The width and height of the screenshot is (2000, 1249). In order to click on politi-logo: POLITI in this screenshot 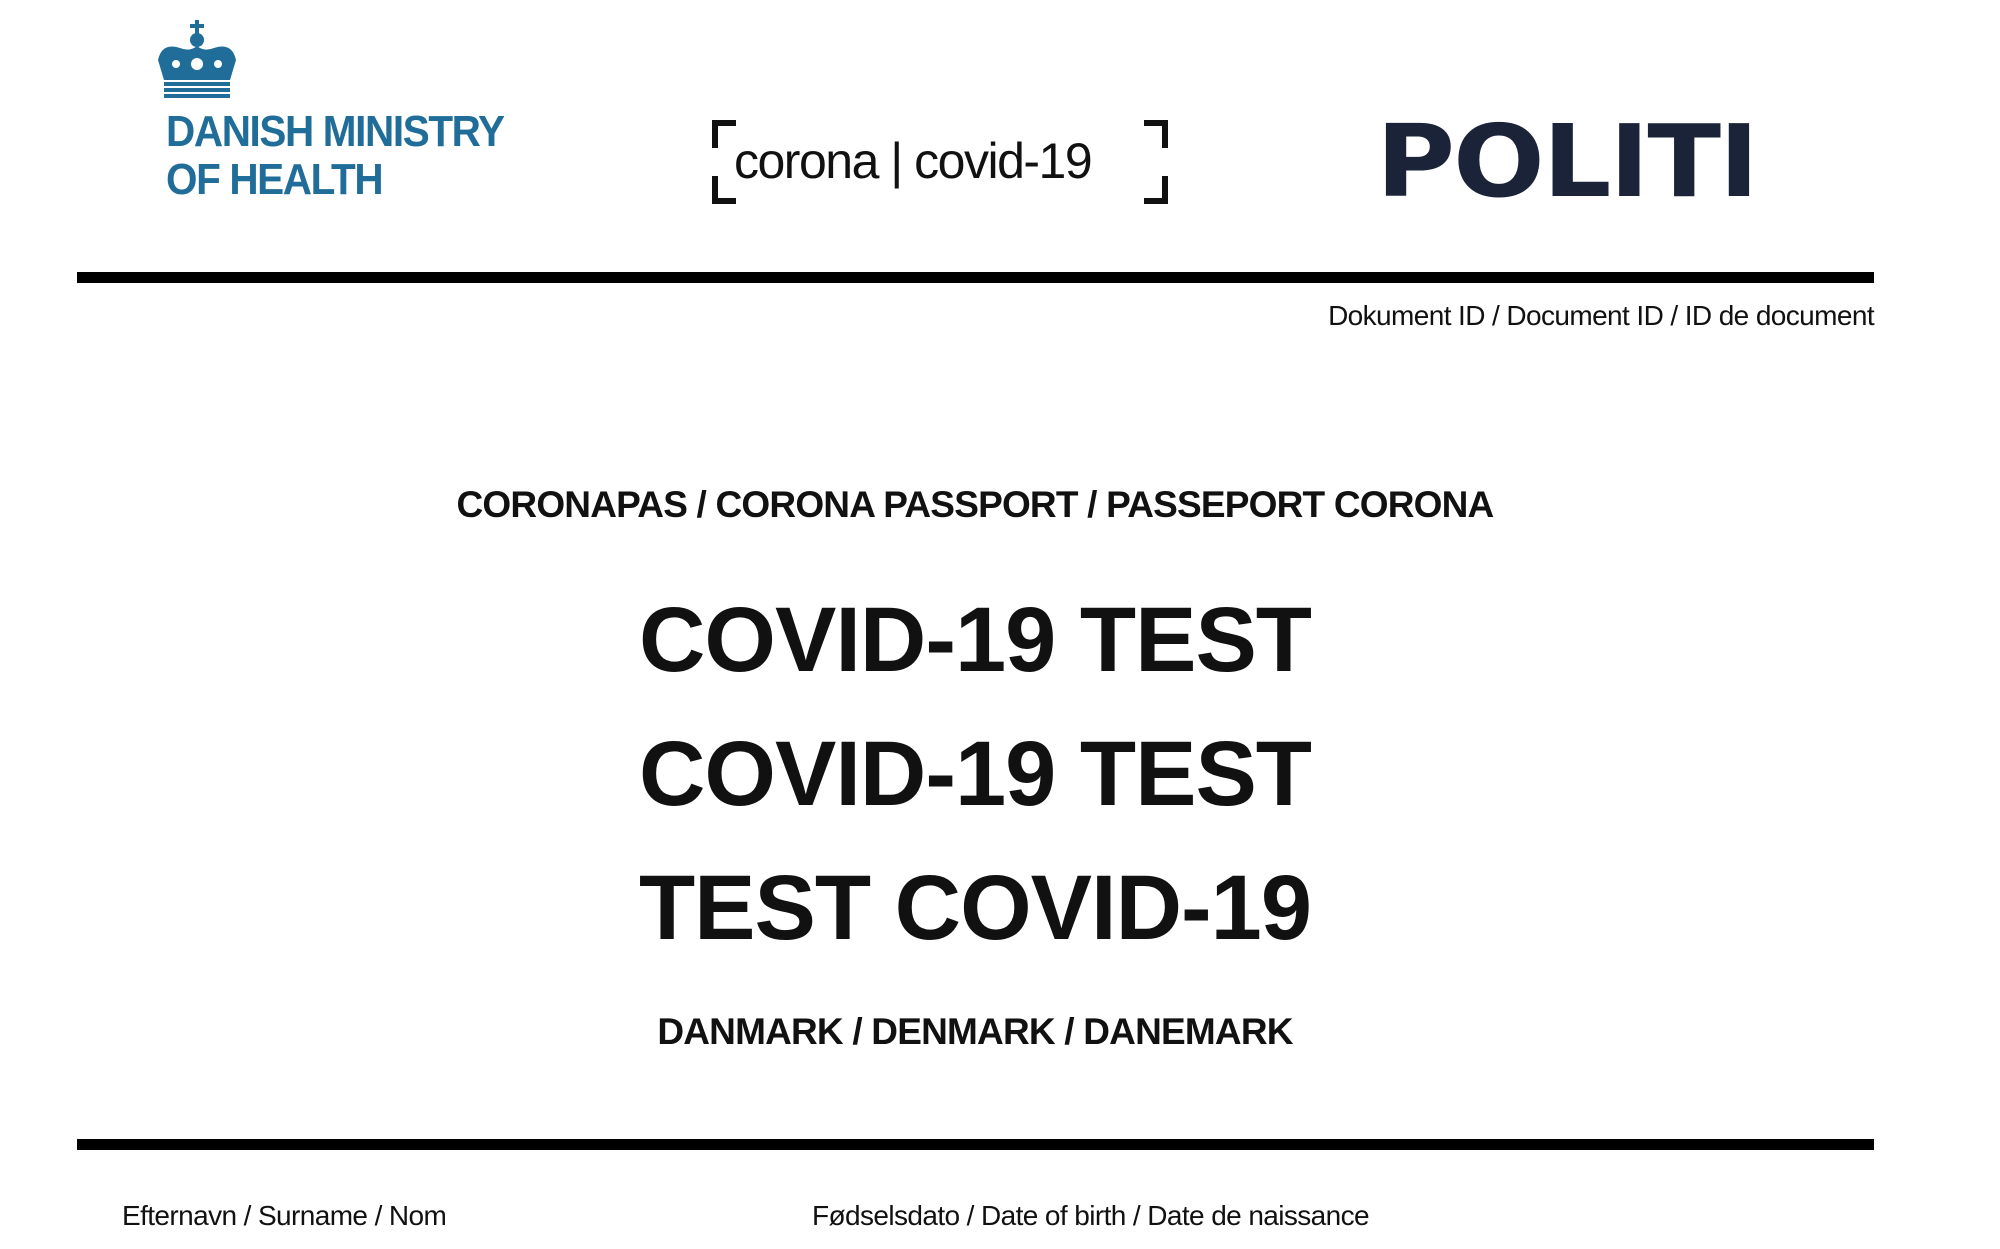, I will do `click(1567, 161)`.